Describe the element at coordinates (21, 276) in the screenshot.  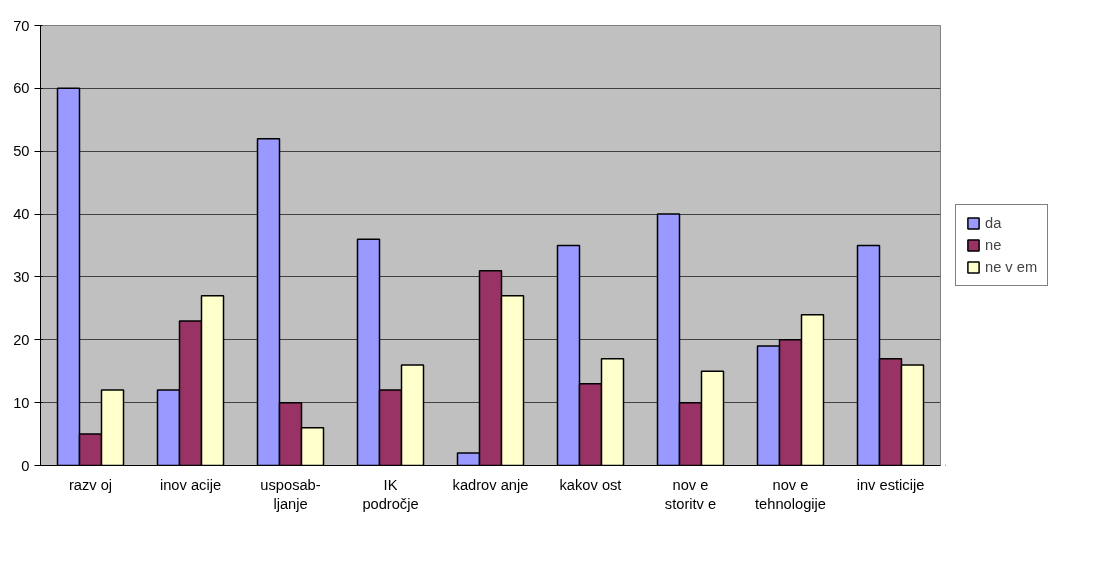
I see `y-tick-label: 30` at that location.